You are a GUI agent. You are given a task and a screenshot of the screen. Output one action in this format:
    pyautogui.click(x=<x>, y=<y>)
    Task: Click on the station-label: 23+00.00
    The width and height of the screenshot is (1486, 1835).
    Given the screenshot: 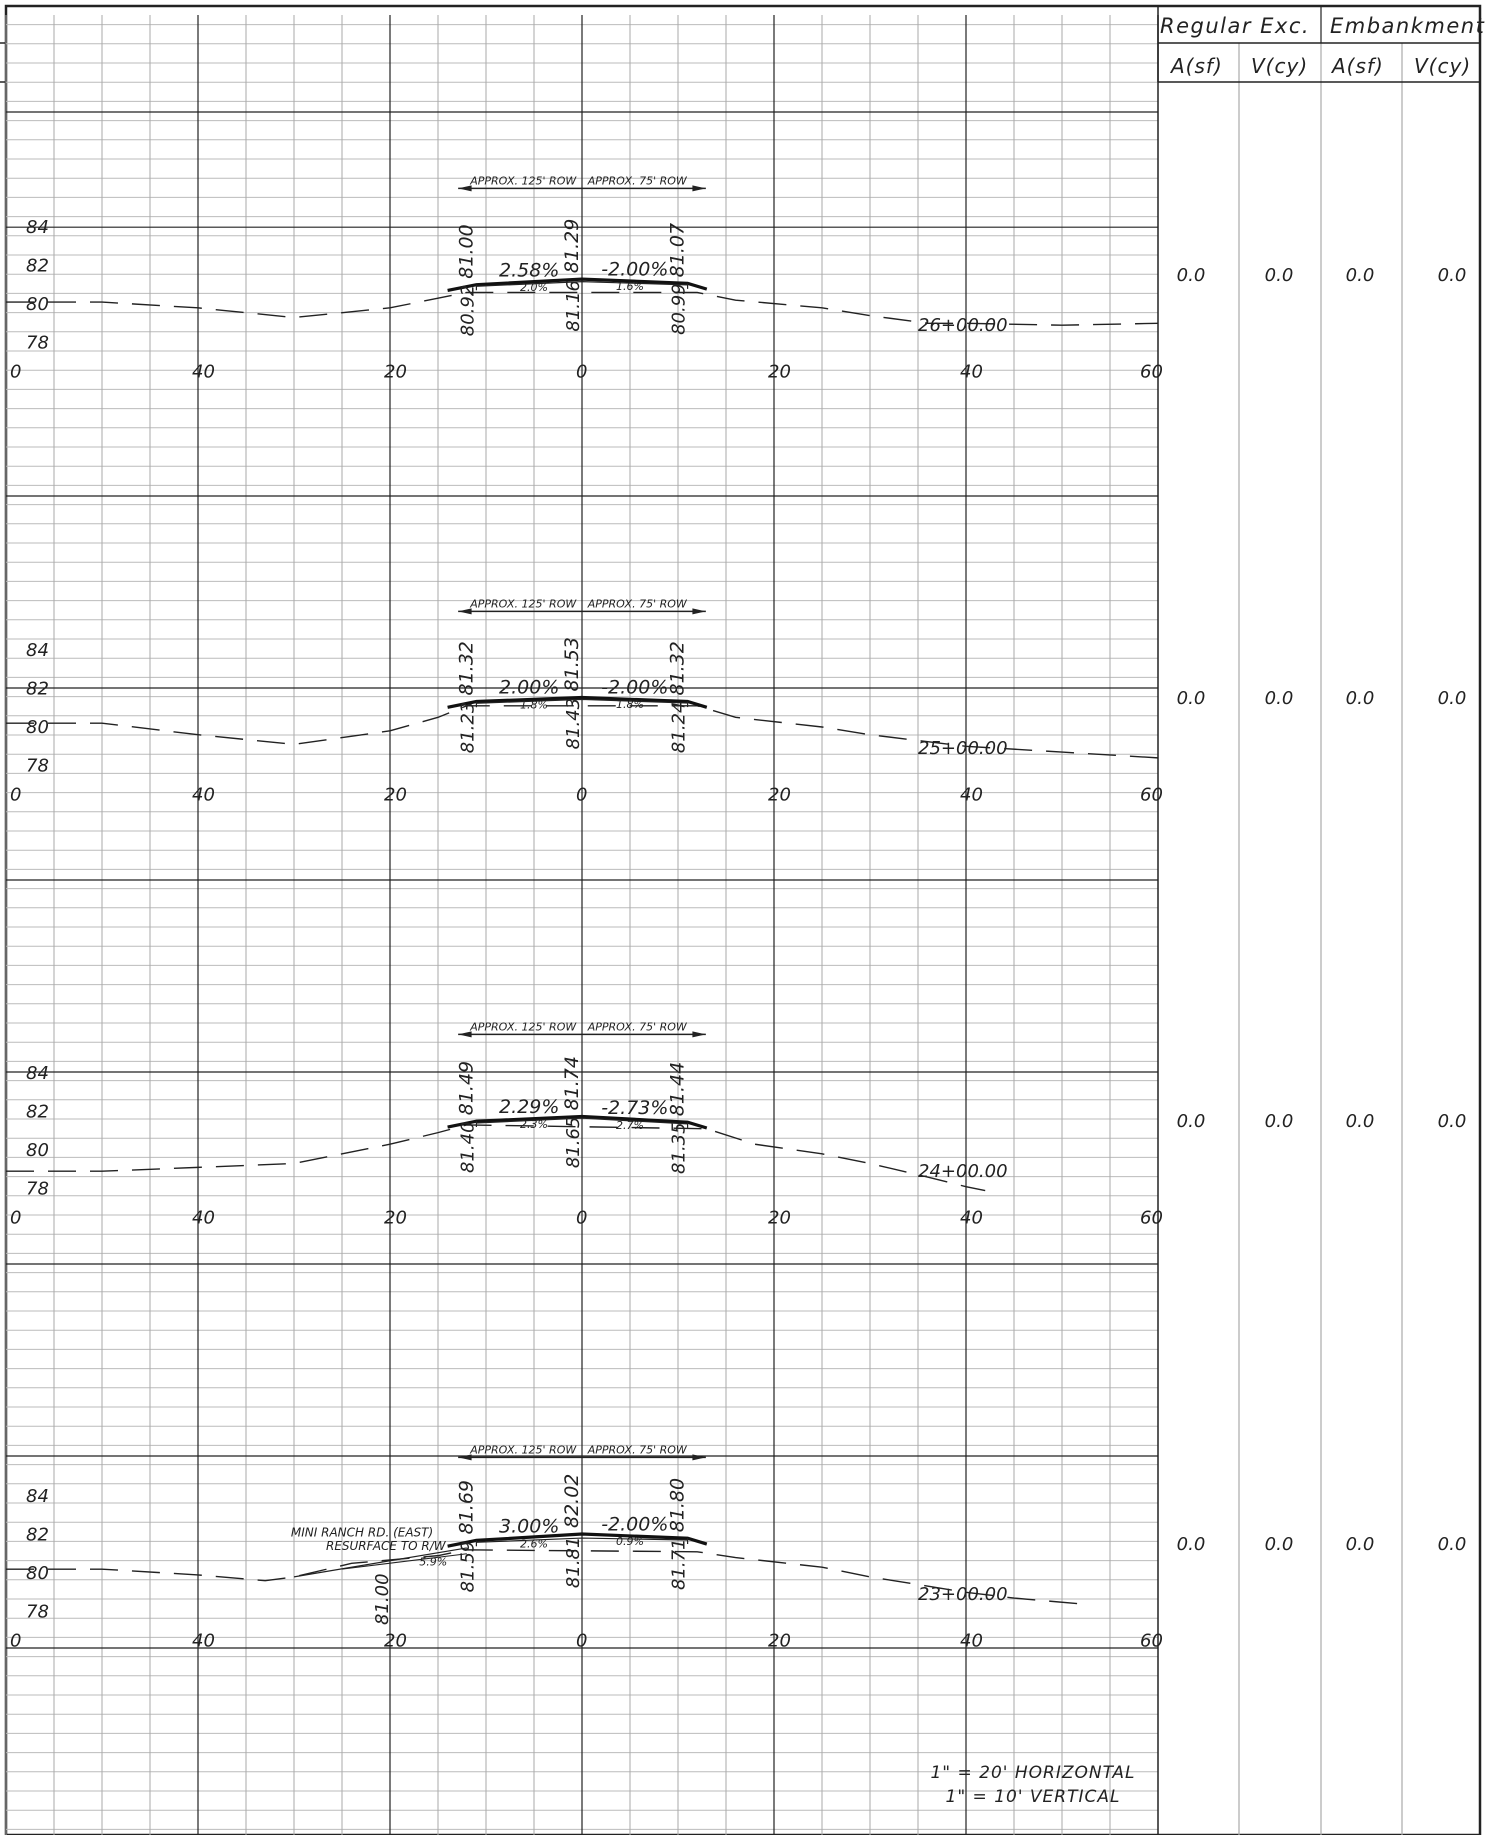 What is the action you would take?
    pyautogui.click(x=963, y=1594)
    